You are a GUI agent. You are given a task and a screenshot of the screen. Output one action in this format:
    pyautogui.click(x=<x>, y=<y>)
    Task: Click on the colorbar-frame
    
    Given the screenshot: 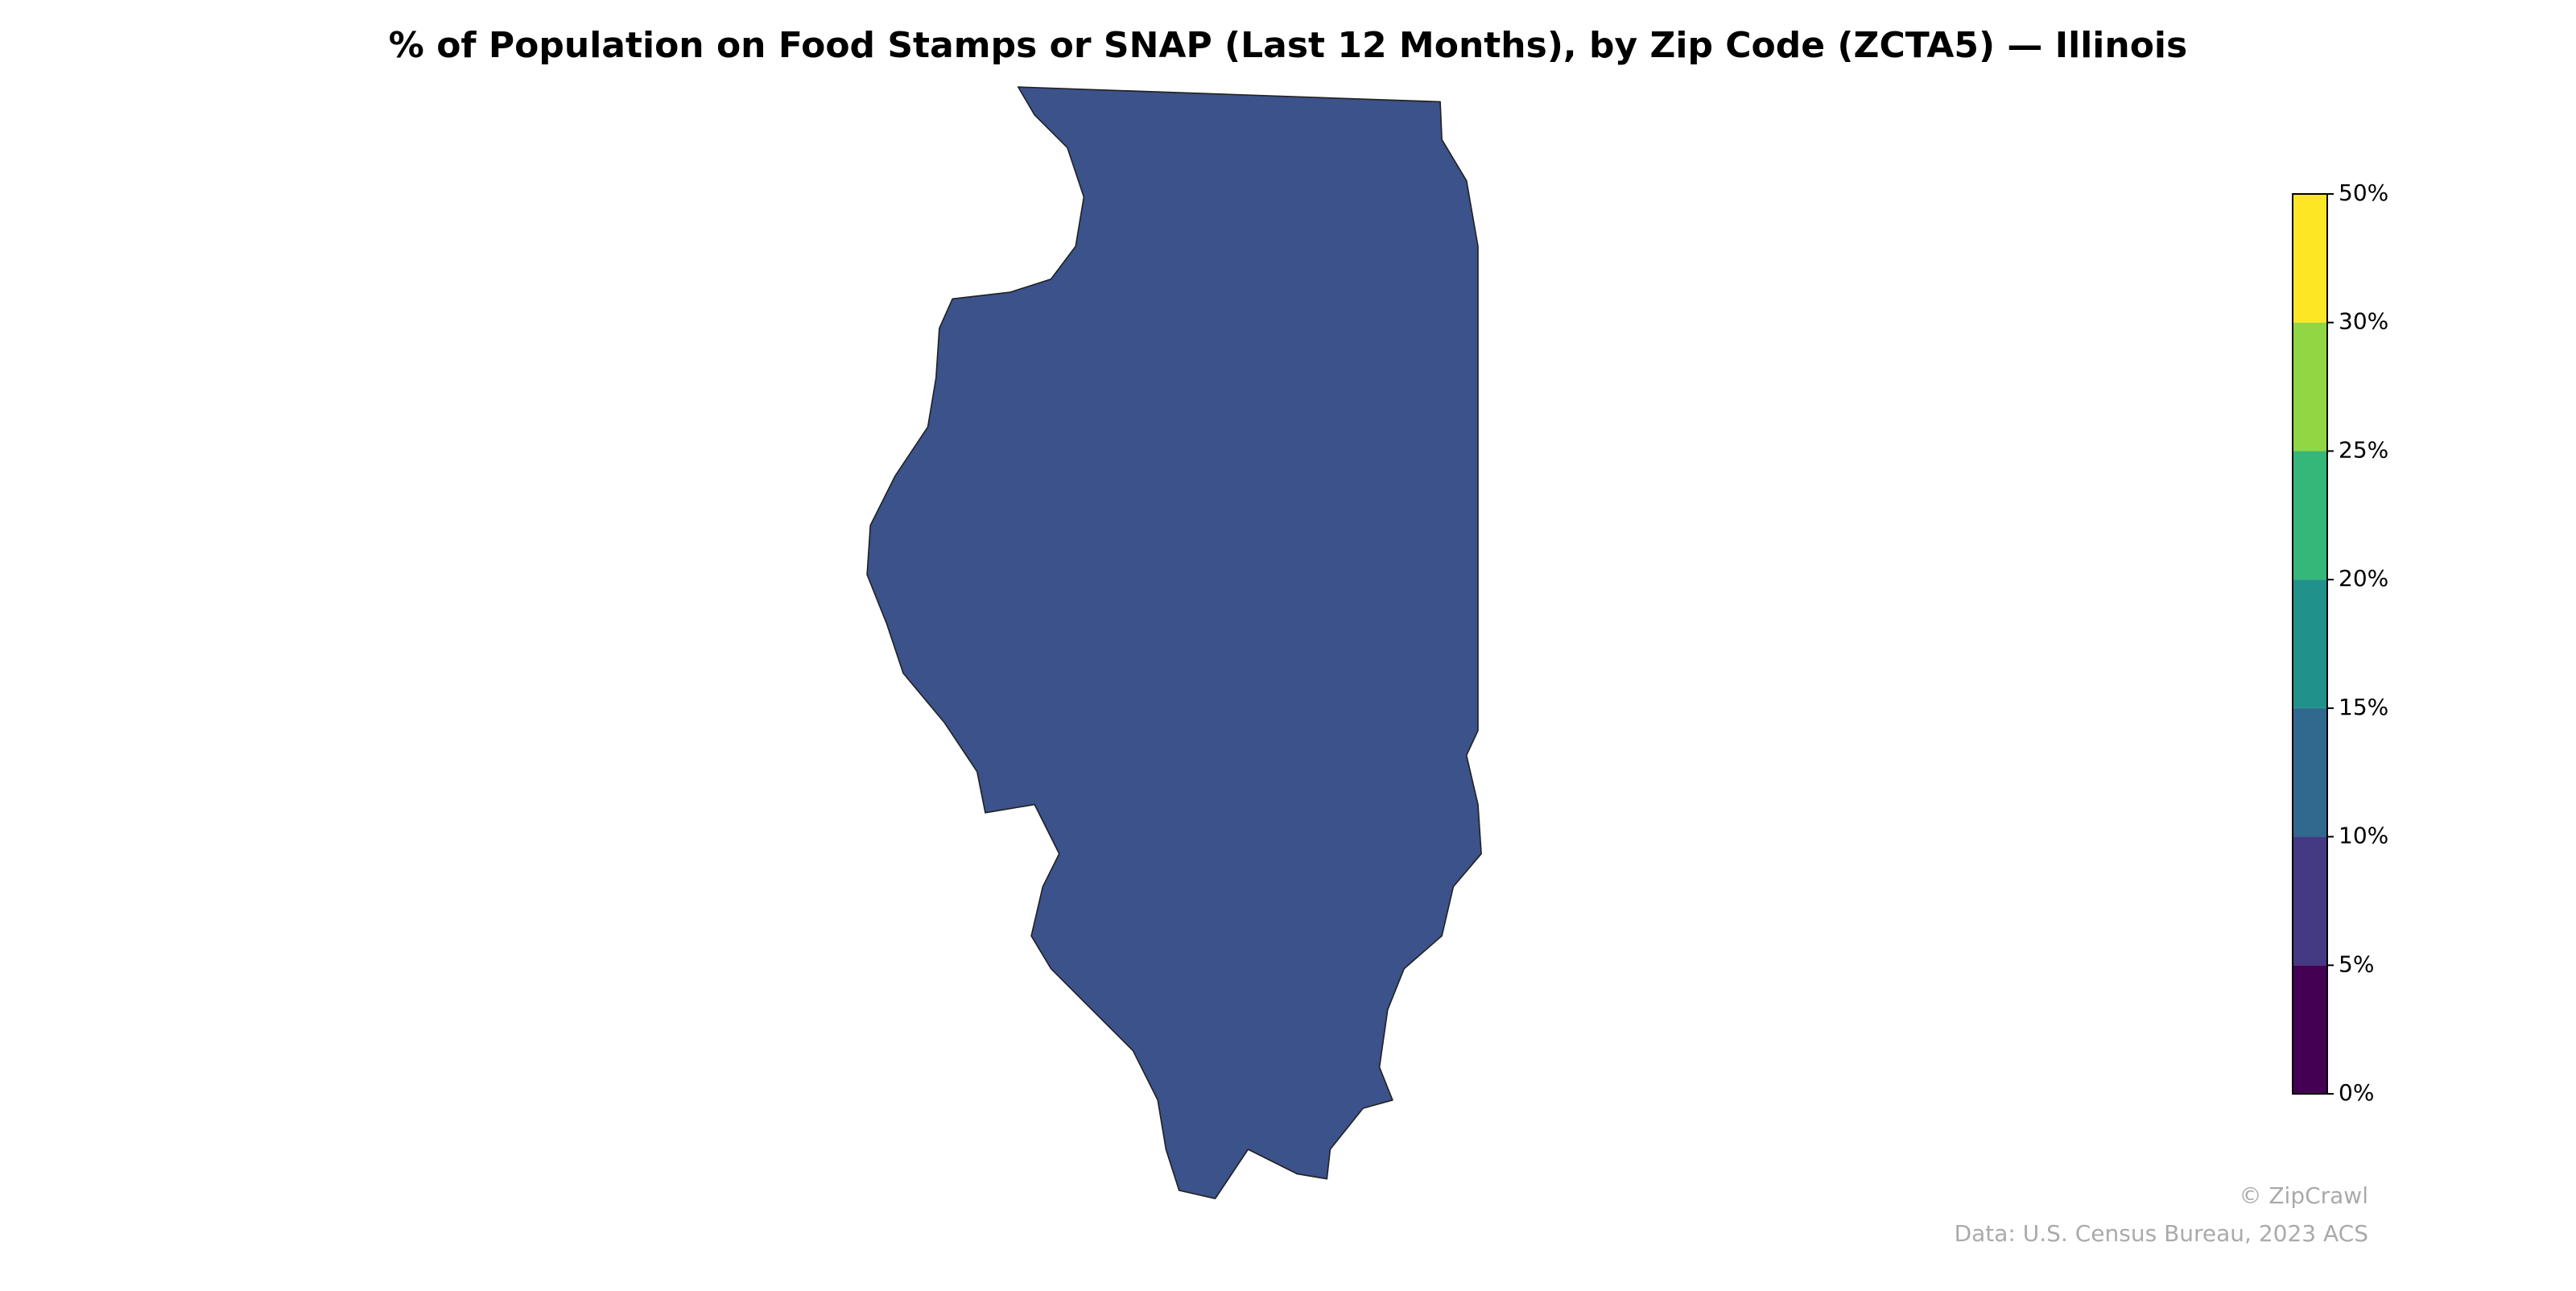 What is the action you would take?
    pyautogui.click(x=2310, y=644)
    